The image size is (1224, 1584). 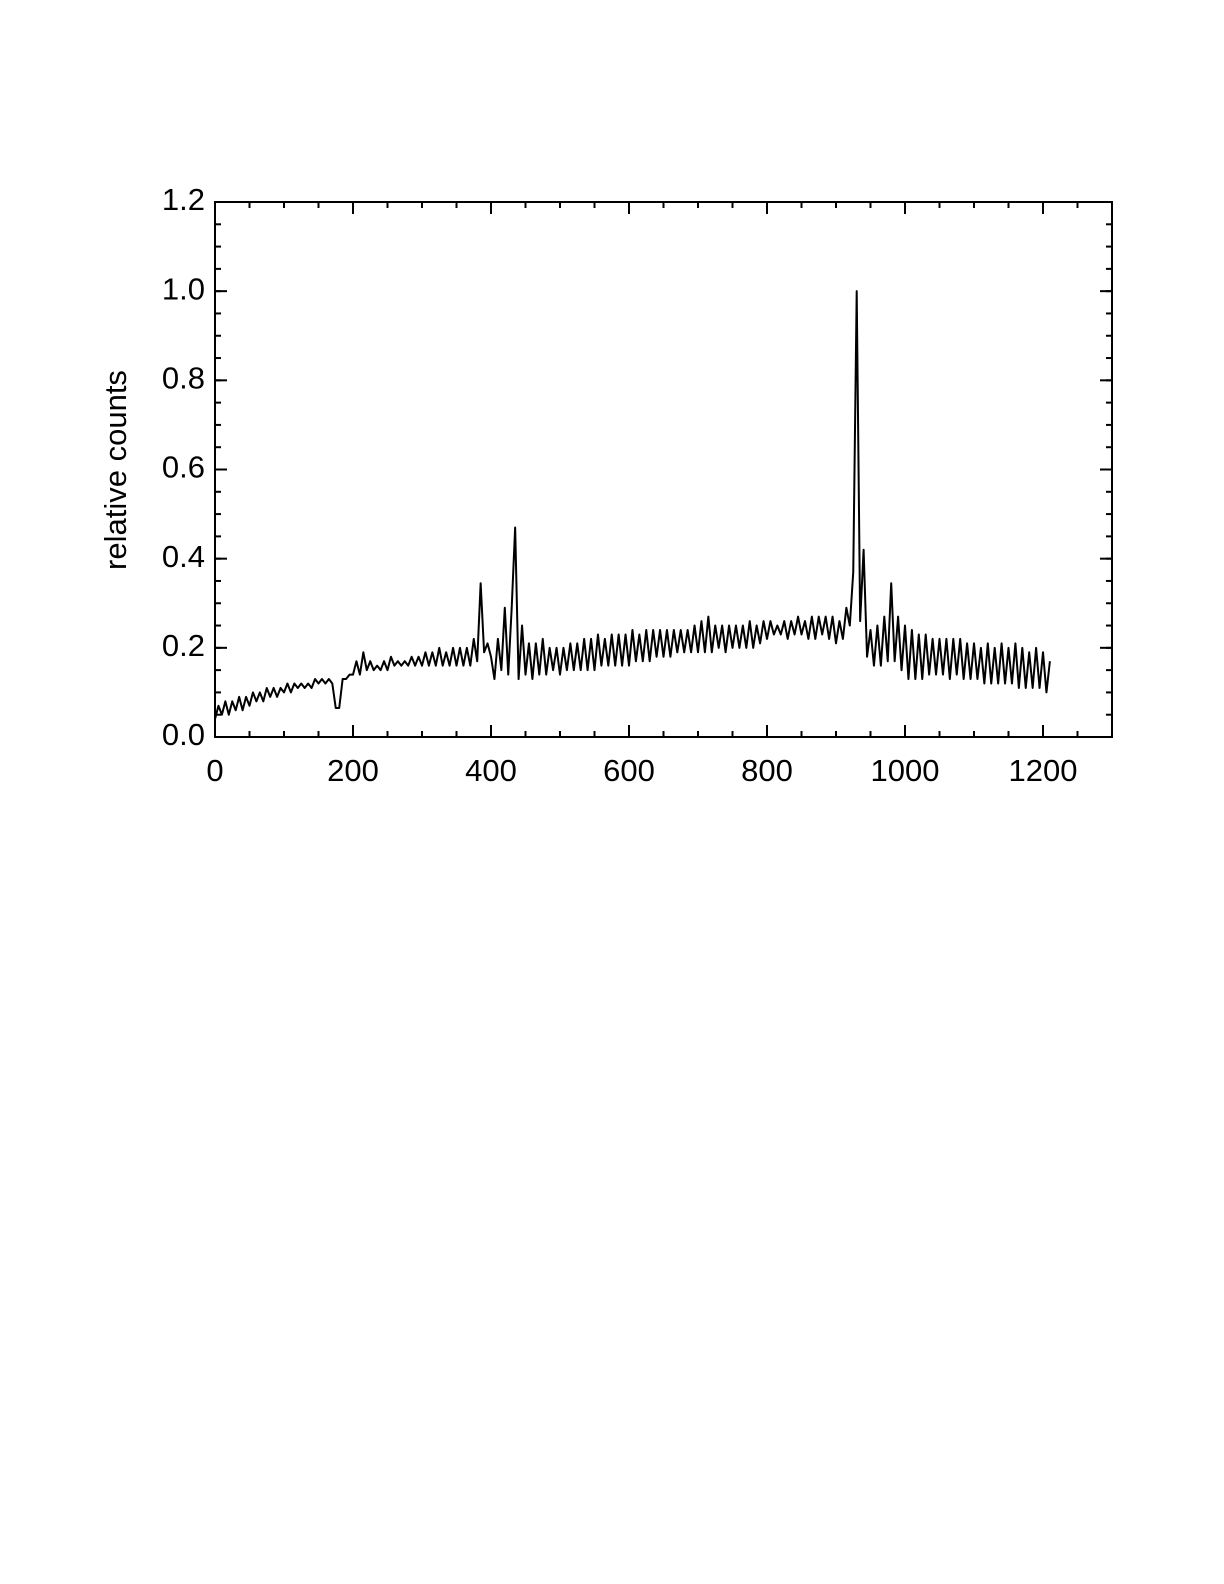 I want to click on y-tick-label: 0.6, so click(x=183, y=467).